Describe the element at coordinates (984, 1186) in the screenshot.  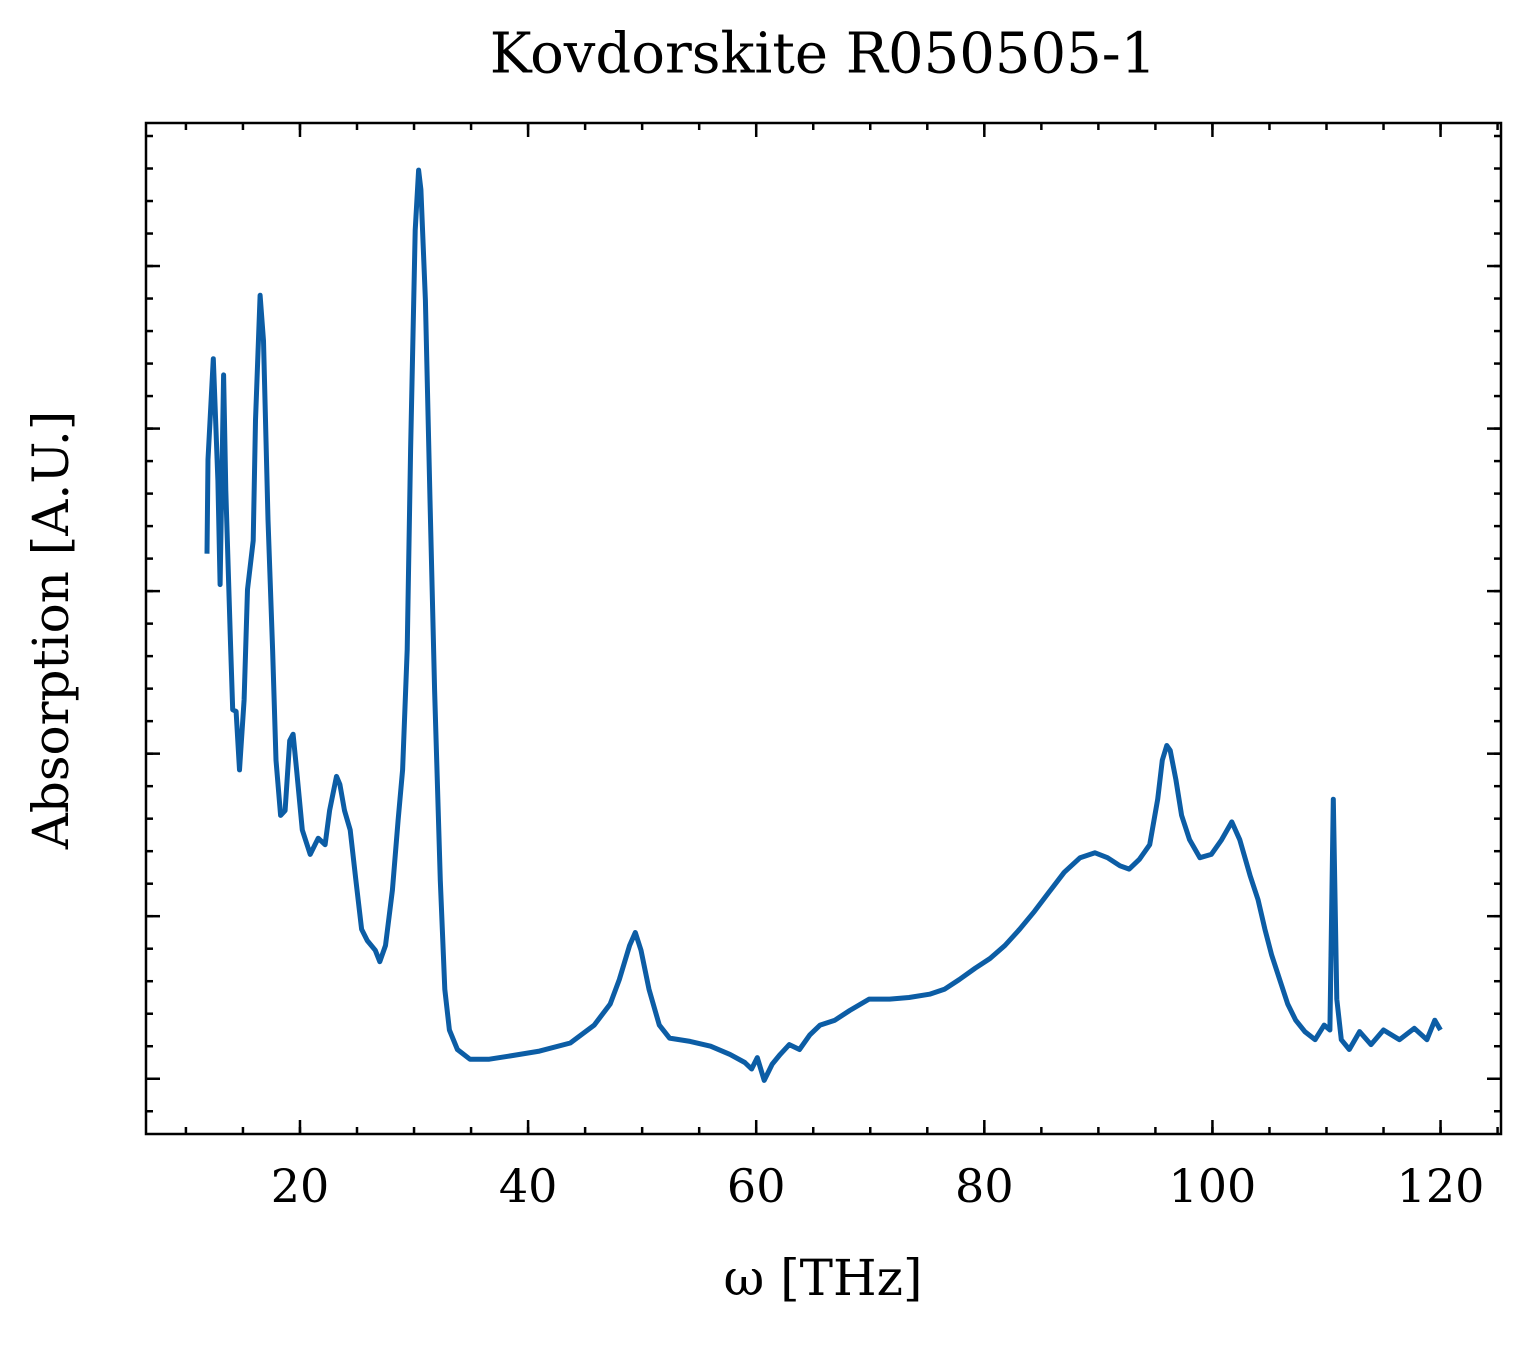
I see `x-tick-label: 80` at that location.